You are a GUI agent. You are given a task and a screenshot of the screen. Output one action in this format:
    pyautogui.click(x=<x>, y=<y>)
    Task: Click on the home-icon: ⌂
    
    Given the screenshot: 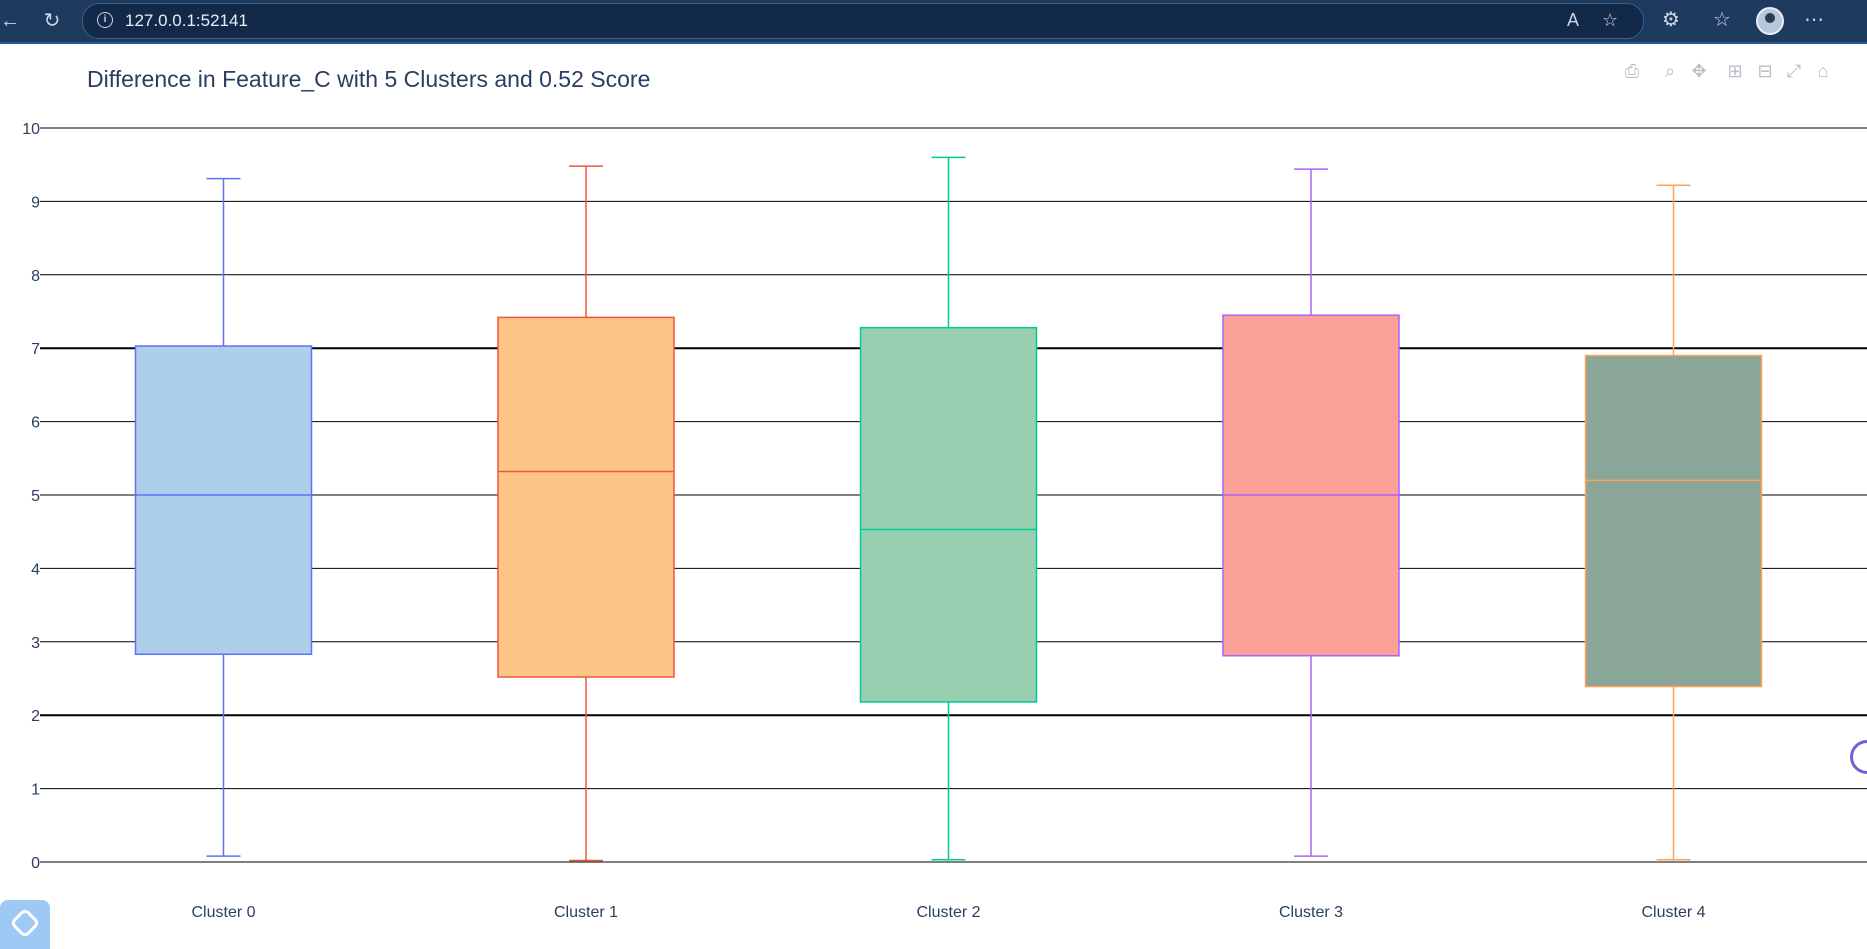 What is the action you would take?
    pyautogui.click(x=1823, y=71)
    